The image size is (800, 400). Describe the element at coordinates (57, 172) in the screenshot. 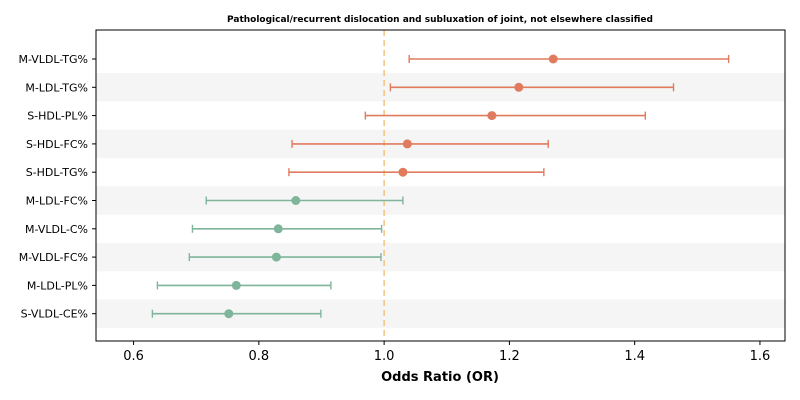

I see `y-tick-label: S-HDL-TG%` at that location.